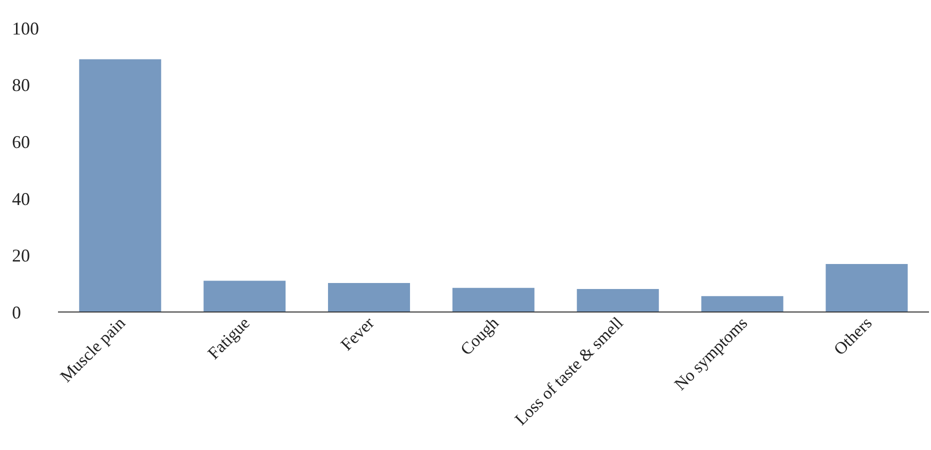  What do you see at coordinates (21, 85) in the screenshot?
I see `y-tick-label: 80` at bounding box center [21, 85].